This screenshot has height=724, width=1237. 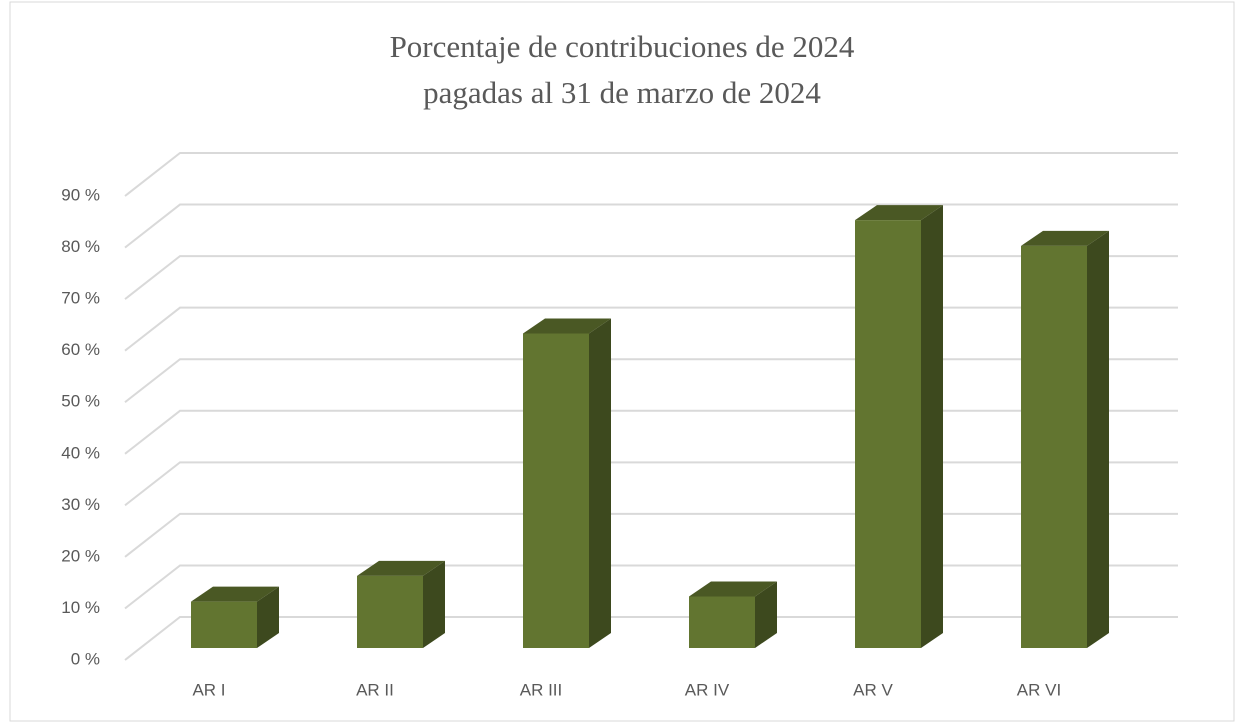 What do you see at coordinates (85, 658) in the screenshot?
I see `y-tick-label: 0 %` at bounding box center [85, 658].